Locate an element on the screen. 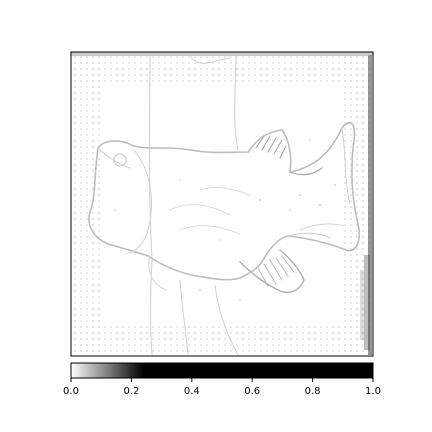 The image size is (432, 432). background-outlines is located at coordinates (194, 205).